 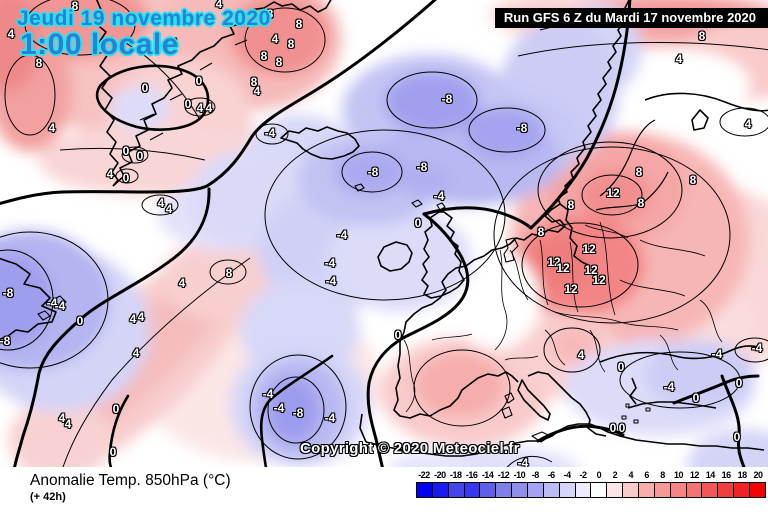 I want to click on color-scale-tick: 0, so click(x=599, y=475).